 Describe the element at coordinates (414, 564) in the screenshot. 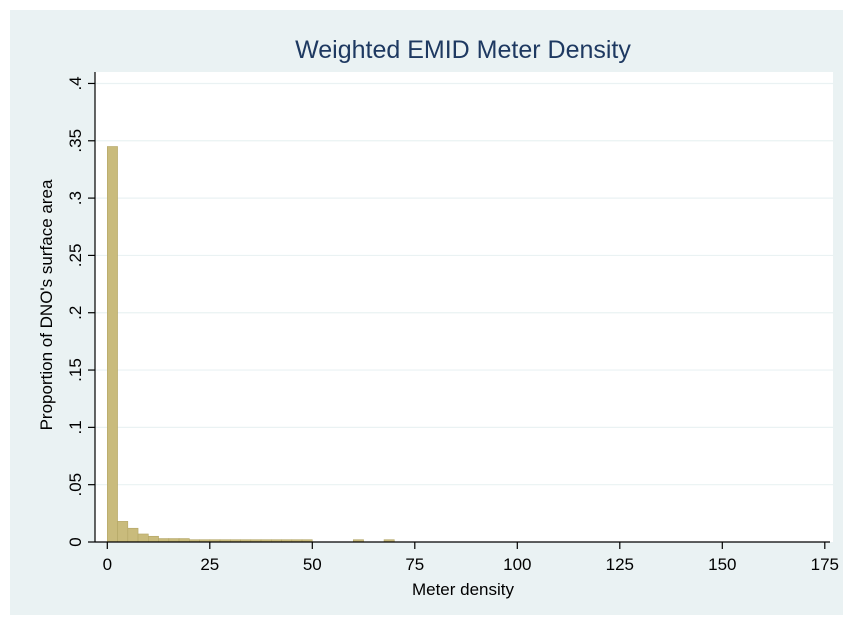

I see `x-tick-label-3: 75` at that location.